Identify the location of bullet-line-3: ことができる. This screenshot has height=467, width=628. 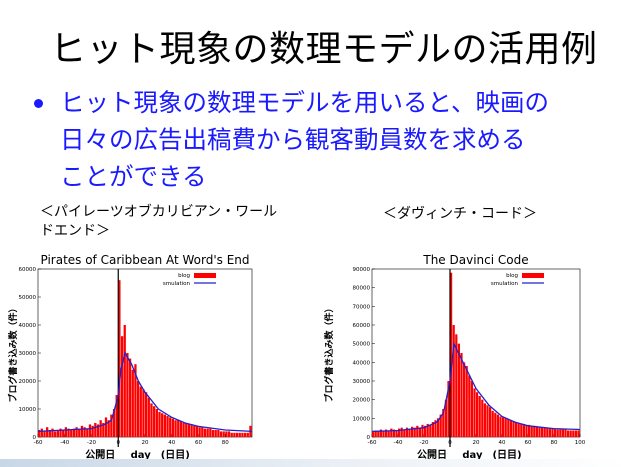
(133, 176).